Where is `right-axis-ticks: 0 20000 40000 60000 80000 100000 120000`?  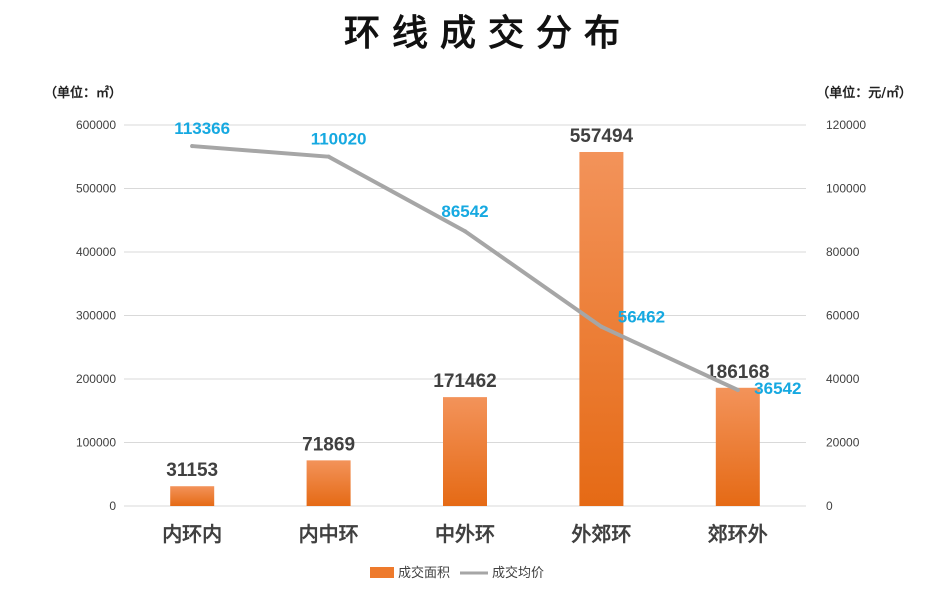
right-axis-ticks: 0 20000 40000 60000 80000 100000 120000 is located at coordinates (846, 315).